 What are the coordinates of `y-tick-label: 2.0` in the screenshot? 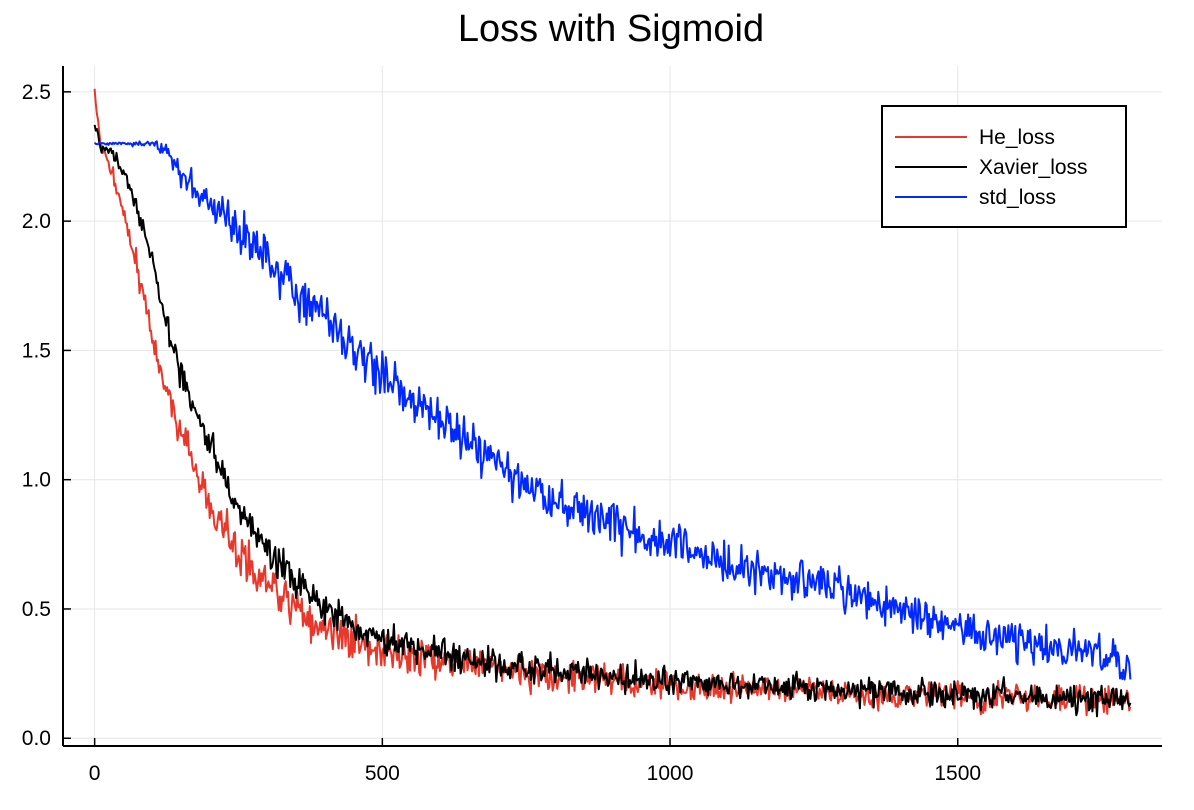 It's located at (36, 221).